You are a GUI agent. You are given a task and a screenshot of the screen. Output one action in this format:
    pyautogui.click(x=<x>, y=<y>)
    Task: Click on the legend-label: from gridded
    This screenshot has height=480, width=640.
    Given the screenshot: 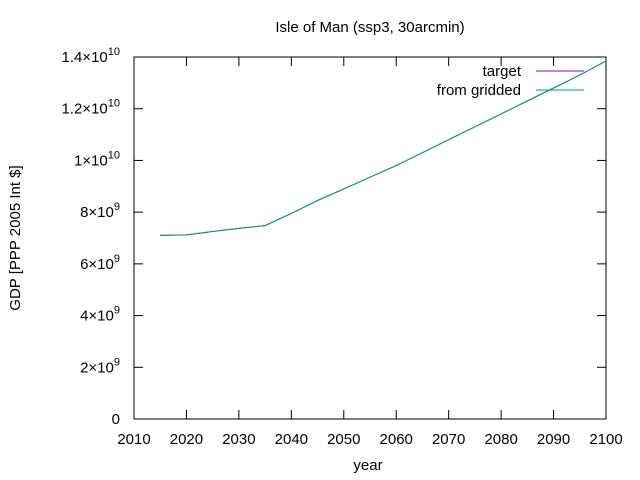 What is the action you would take?
    pyautogui.click(x=479, y=90)
    